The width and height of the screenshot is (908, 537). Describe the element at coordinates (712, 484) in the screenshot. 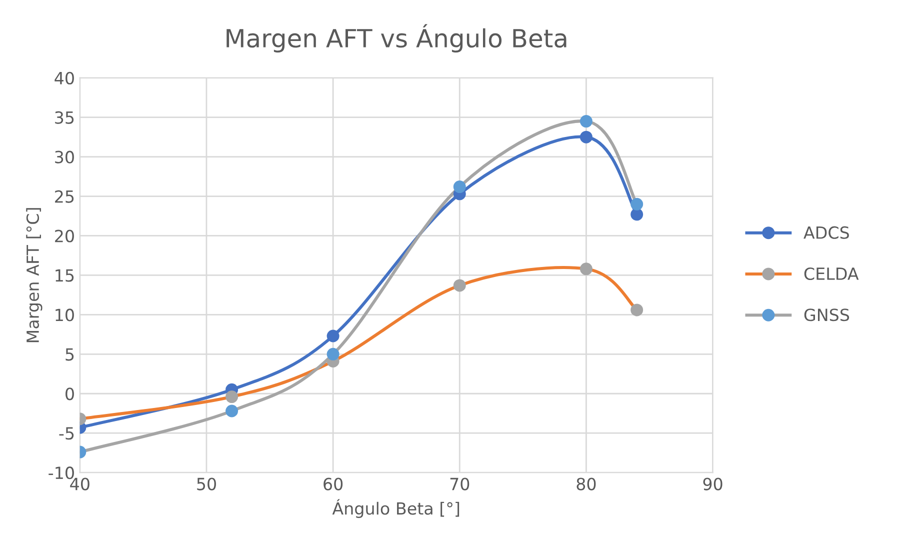

I see `x-tick-label: 90` at that location.